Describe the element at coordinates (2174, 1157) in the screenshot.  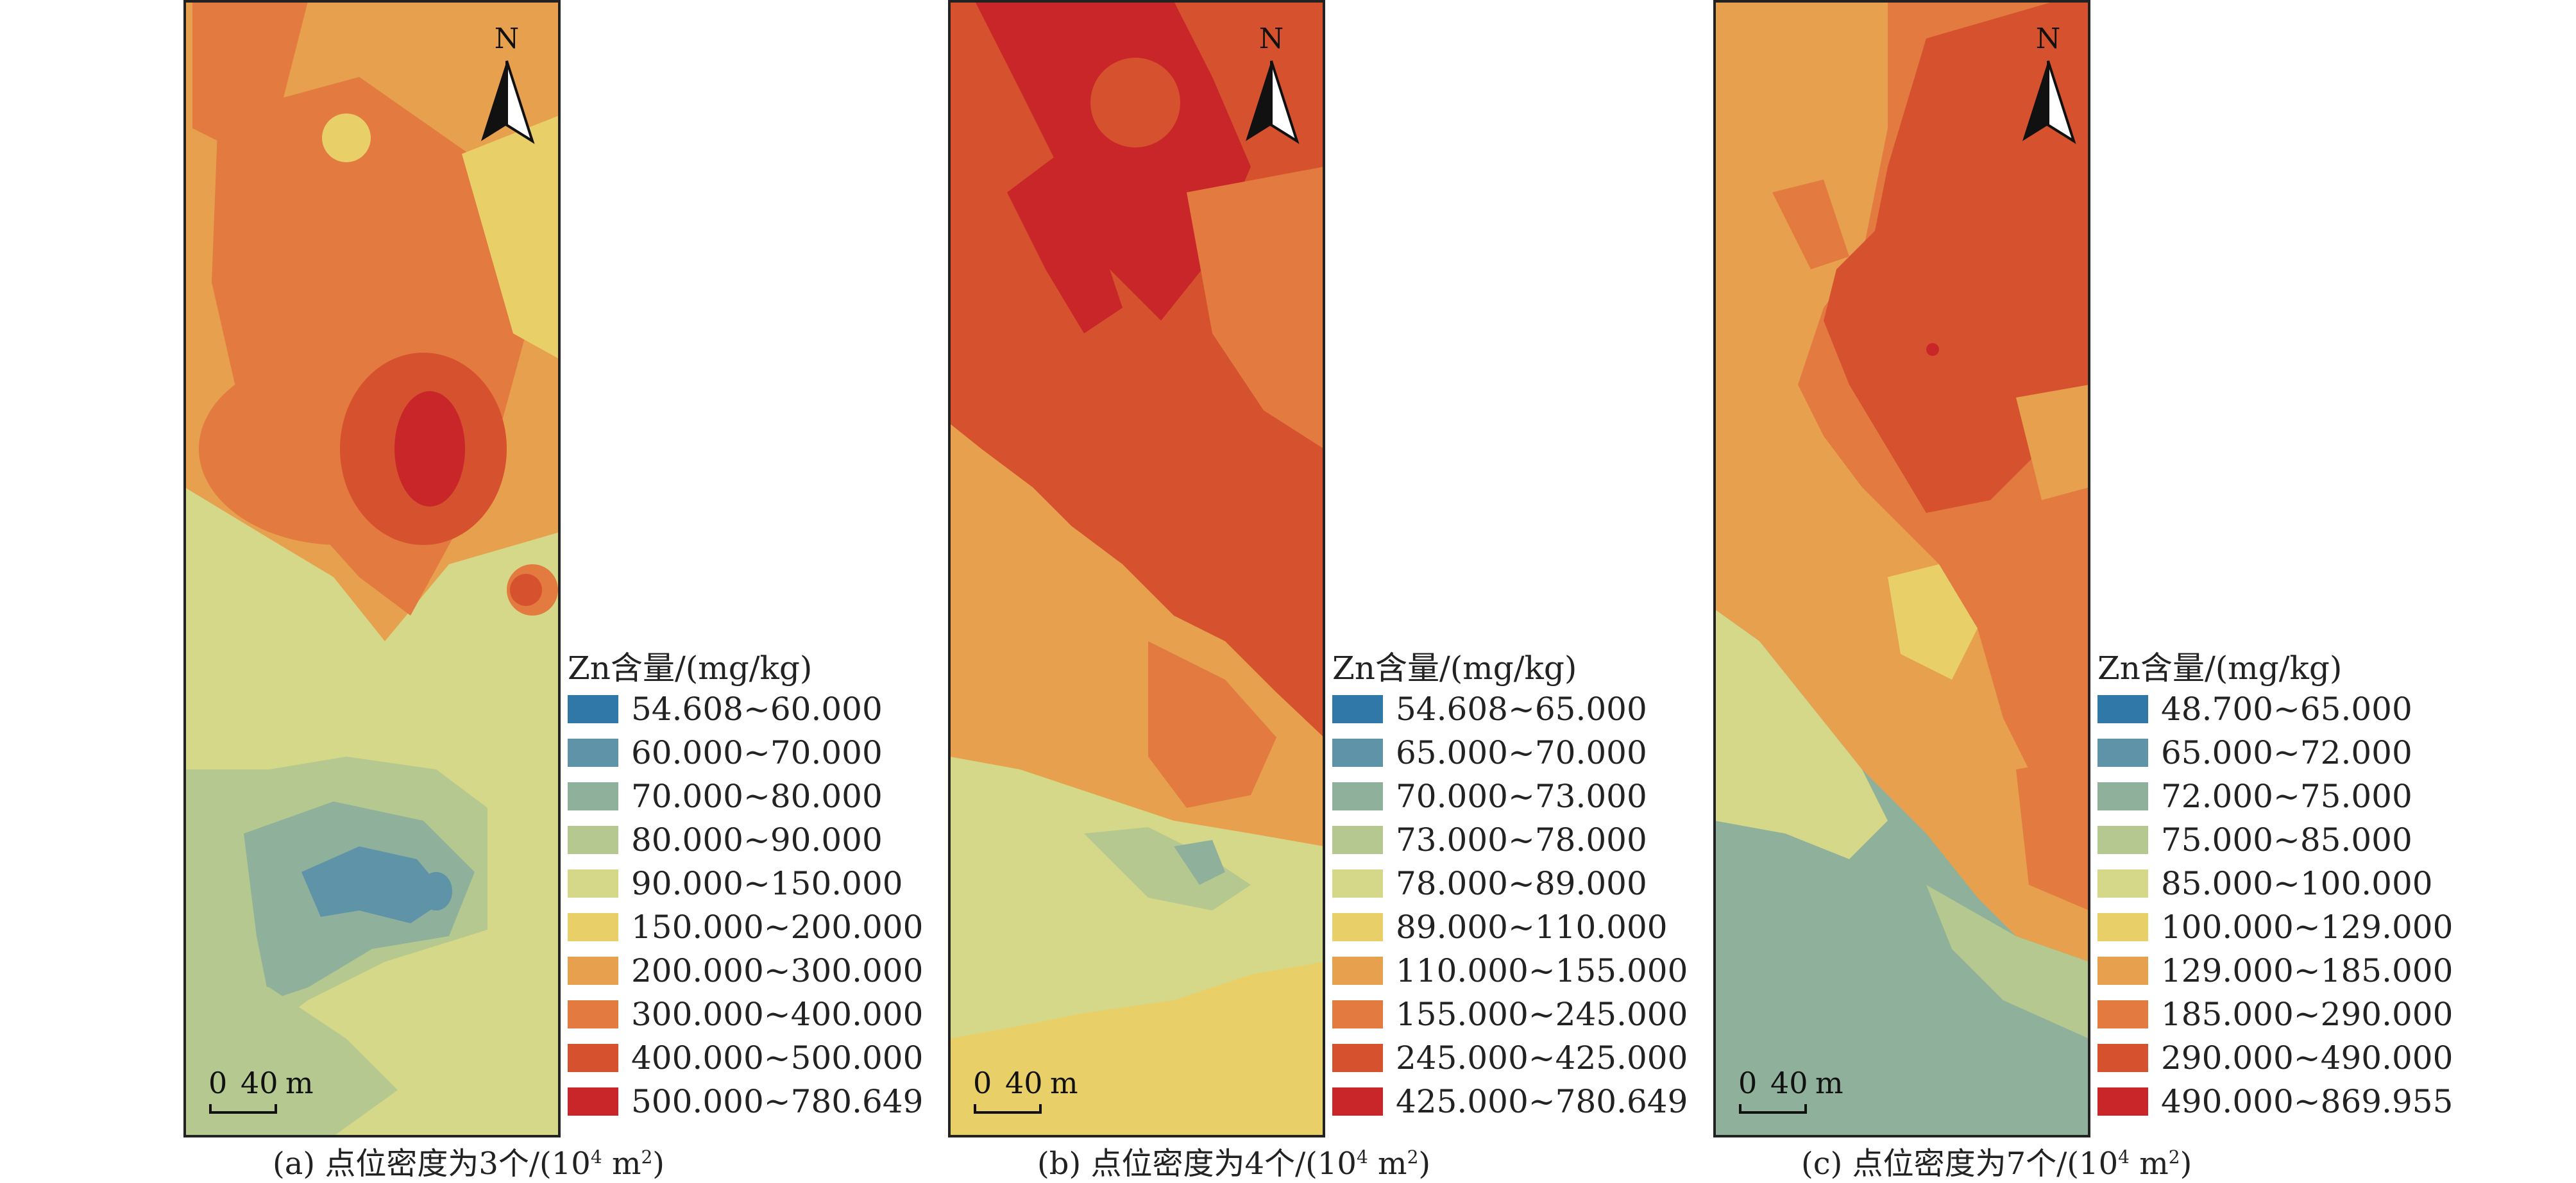
I see `caption-c-sq: 2` at that location.